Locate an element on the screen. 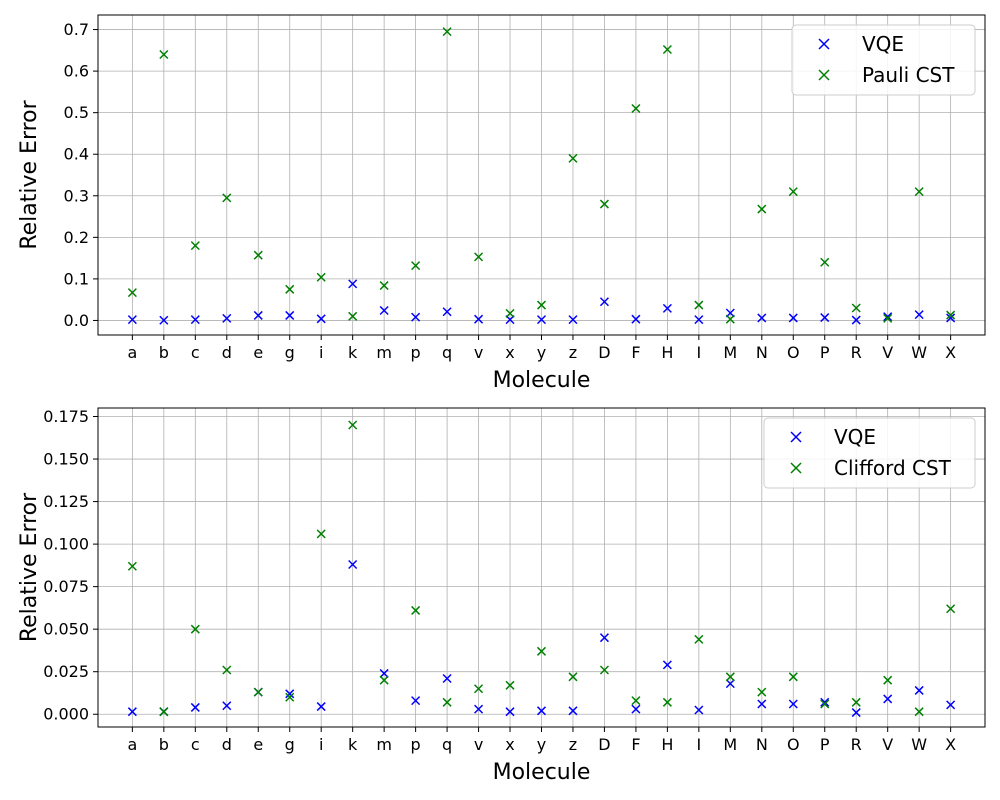 The image size is (1000, 800). y-tick-label: 0.000 is located at coordinates (66, 714).